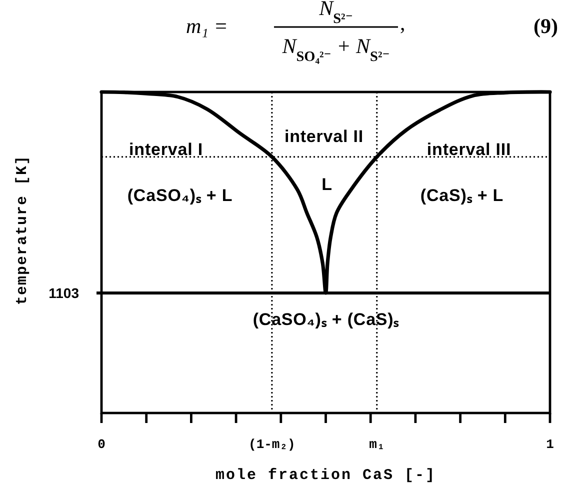  Describe the element at coordinates (102, 444) in the screenshot. I see `x-tick-label: 0` at that location.